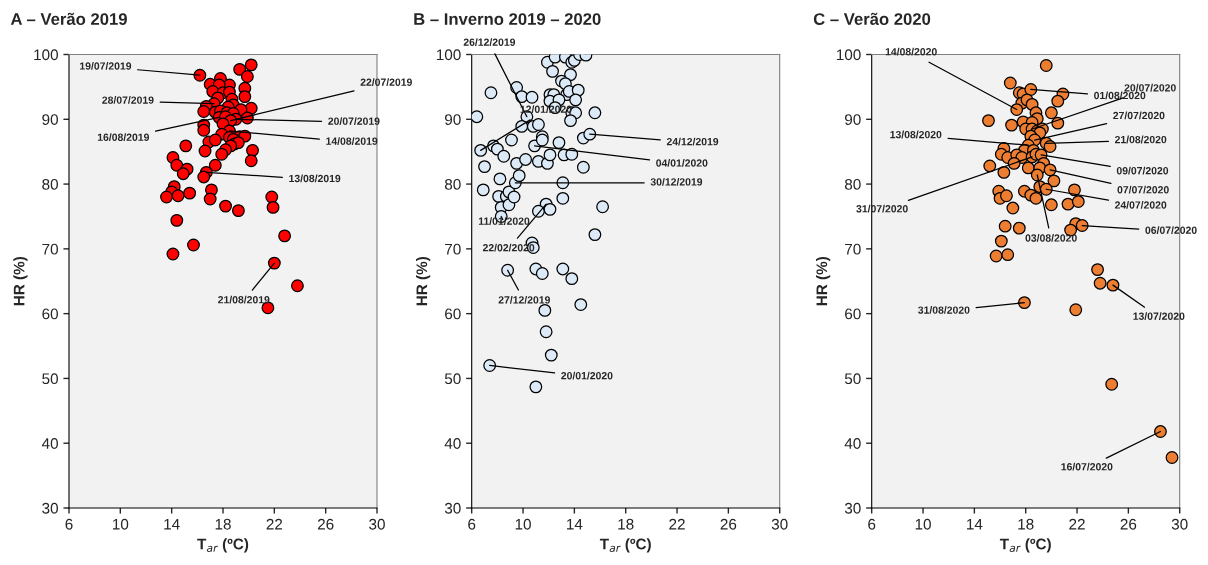  What do you see at coordinates (1120, 95) in the screenshot?
I see `annotation: 01/08/2020` at bounding box center [1120, 95].